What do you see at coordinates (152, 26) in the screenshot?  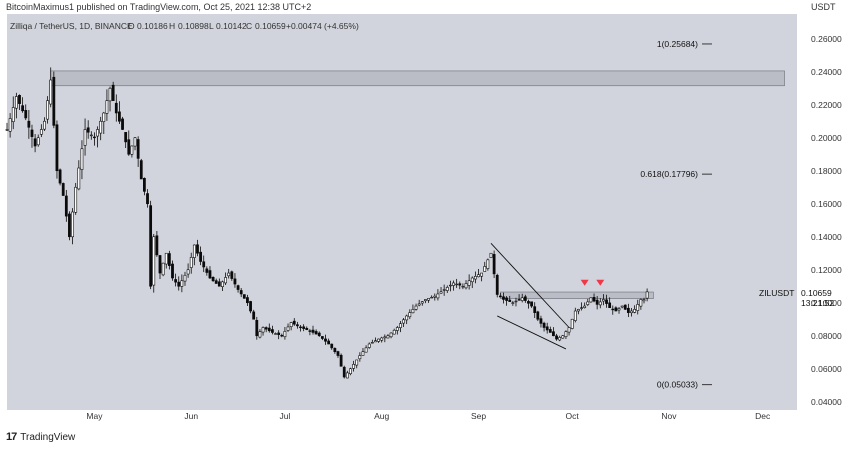 I see `open-value: 0.10186` at bounding box center [152, 26].